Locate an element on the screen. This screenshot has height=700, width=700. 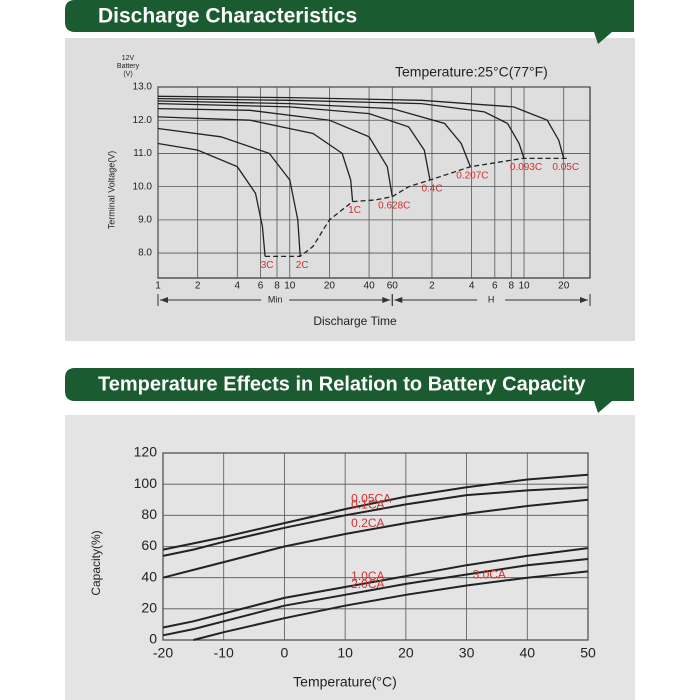
series-label: 1.0CA is located at coordinates (367, 576).